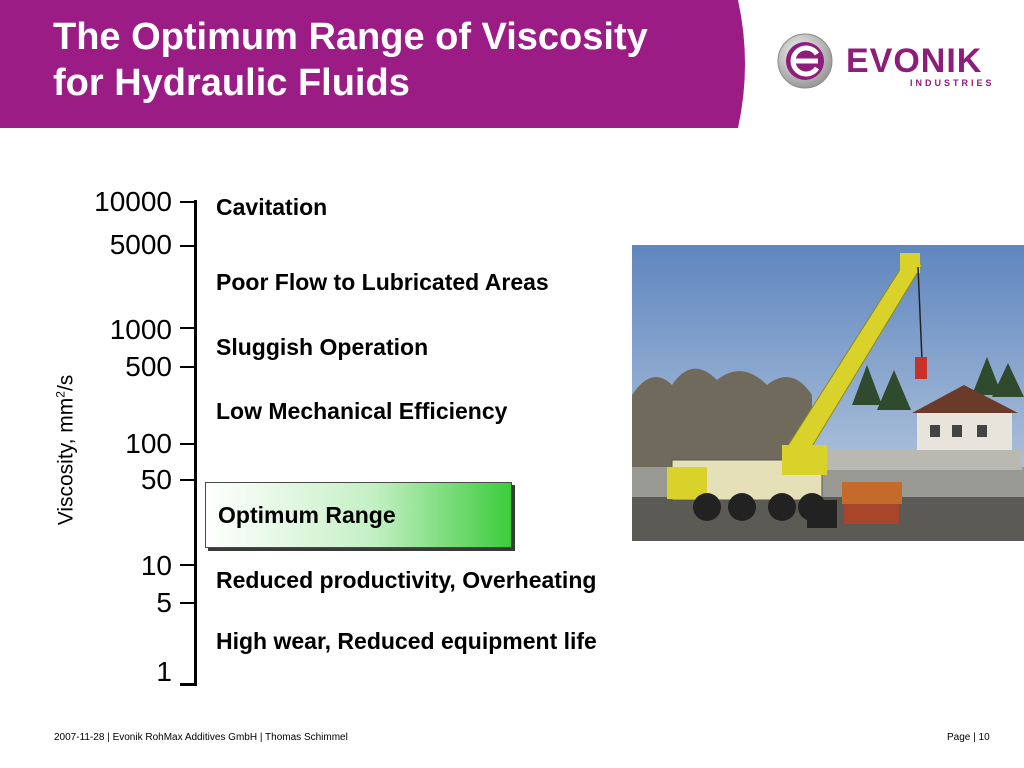 The height and width of the screenshot is (768, 1024). What do you see at coordinates (406, 580) in the screenshot?
I see `range-reduced-productivity: Reduced productivity, Overheating` at bounding box center [406, 580].